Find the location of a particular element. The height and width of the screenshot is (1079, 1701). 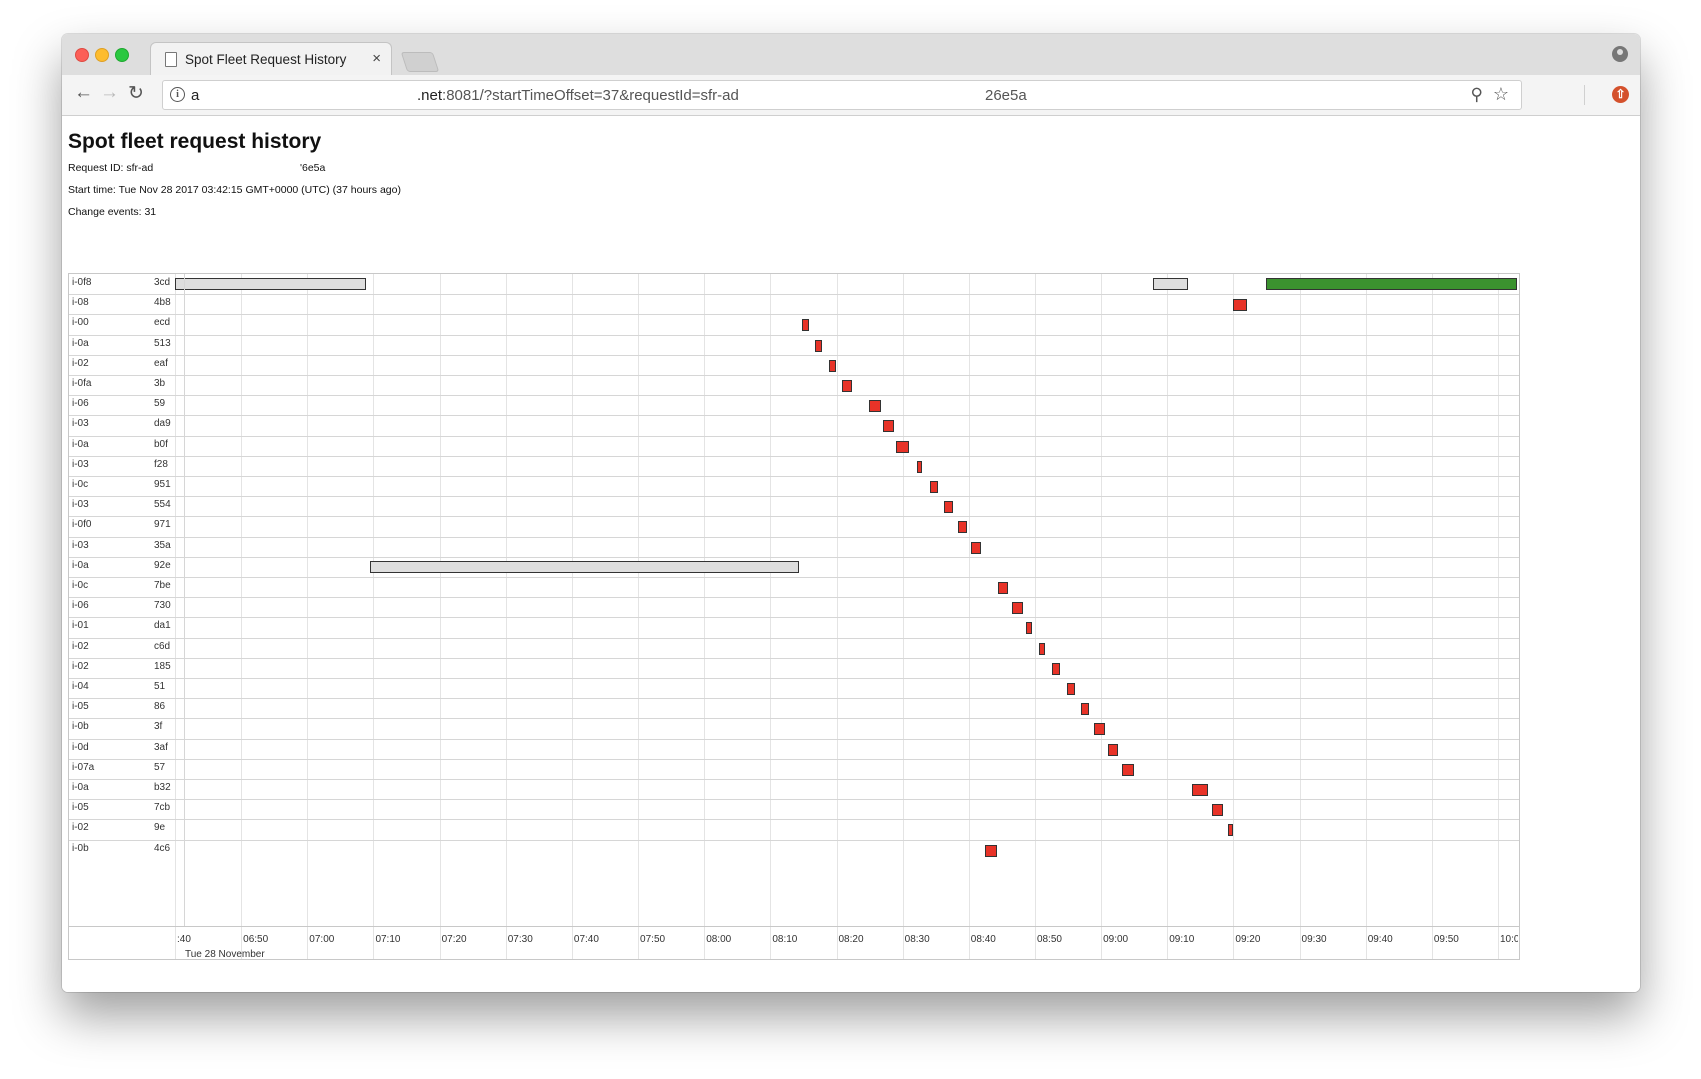

axis-tick-label: :40 is located at coordinates (184, 939).